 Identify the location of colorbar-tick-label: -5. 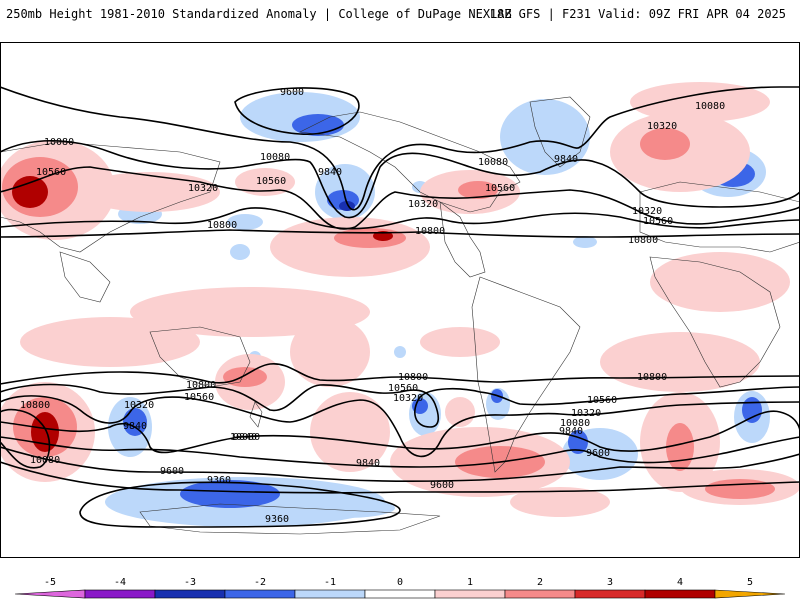
(50, 582).